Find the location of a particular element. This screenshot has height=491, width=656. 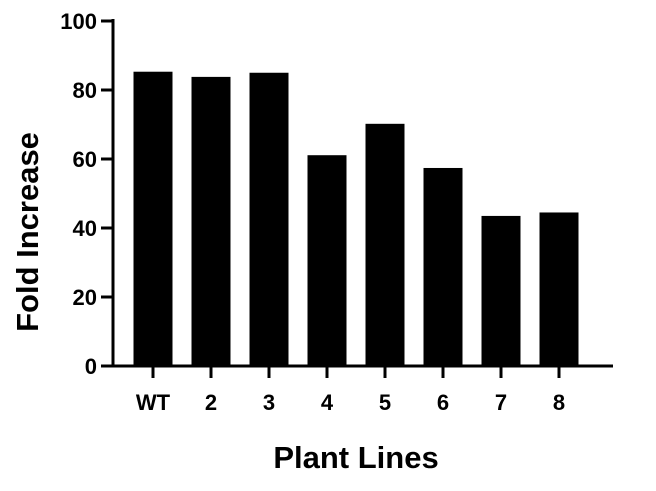

y-tick-label: 80 is located at coordinates (85, 90).